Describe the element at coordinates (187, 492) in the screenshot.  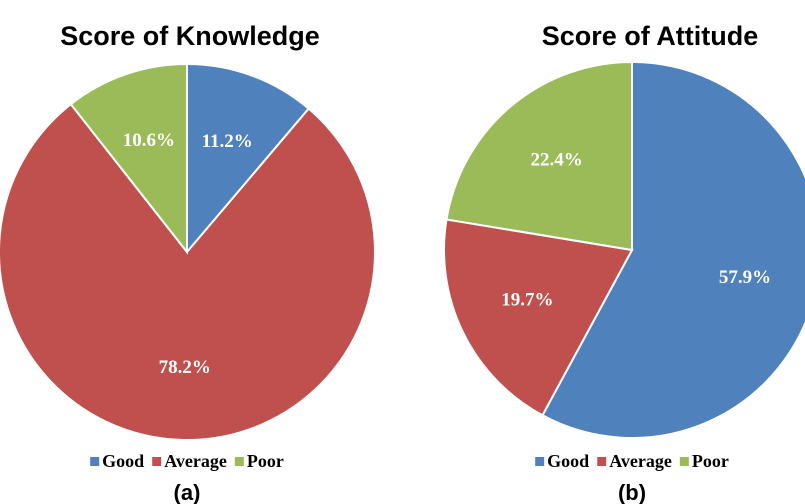
I see `panel-label: (a)` at that location.